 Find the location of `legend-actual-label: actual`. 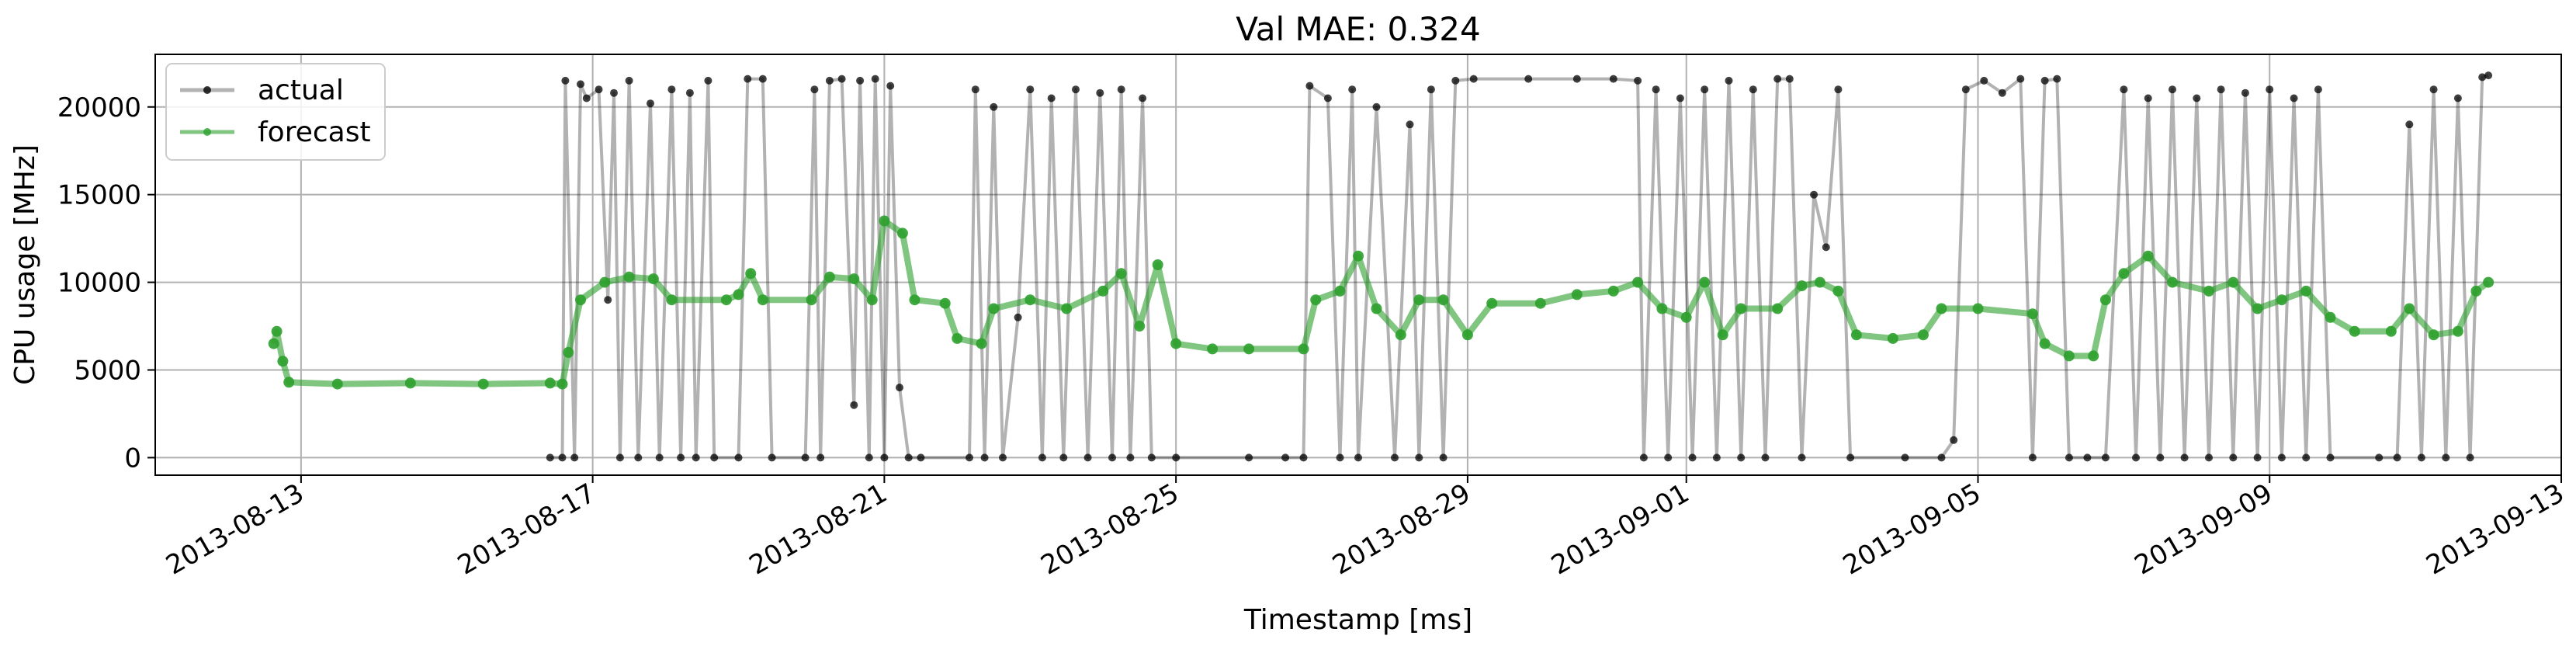

legend-actual-label: actual is located at coordinates (301, 90).